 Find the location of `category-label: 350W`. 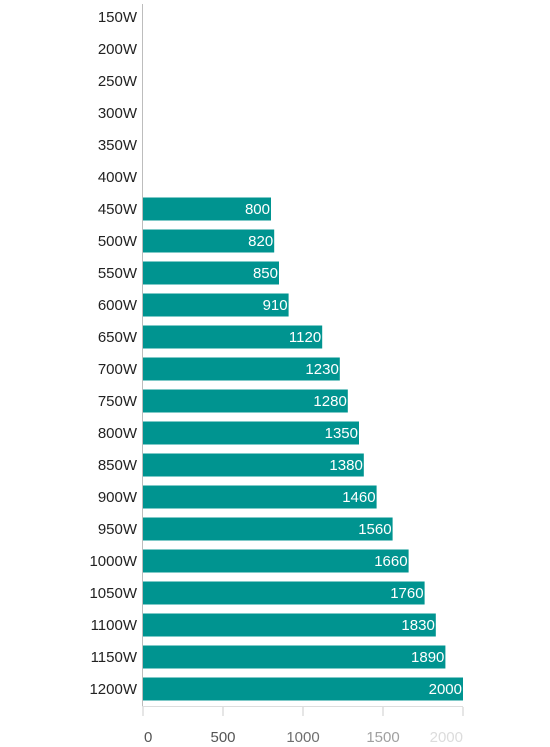

category-label: 350W is located at coordinates (118, 145).